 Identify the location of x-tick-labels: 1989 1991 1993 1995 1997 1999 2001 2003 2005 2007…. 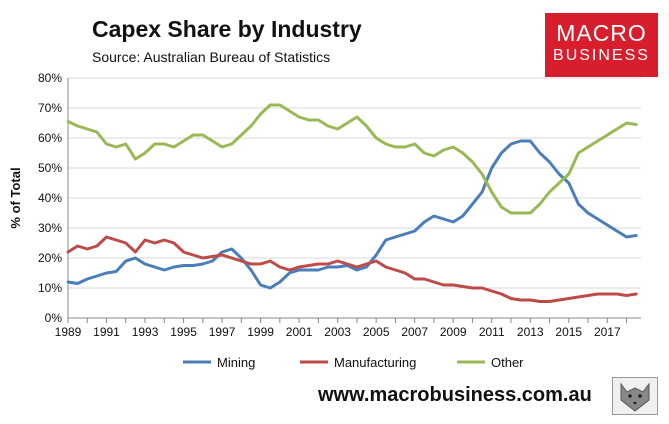
(338, 332).